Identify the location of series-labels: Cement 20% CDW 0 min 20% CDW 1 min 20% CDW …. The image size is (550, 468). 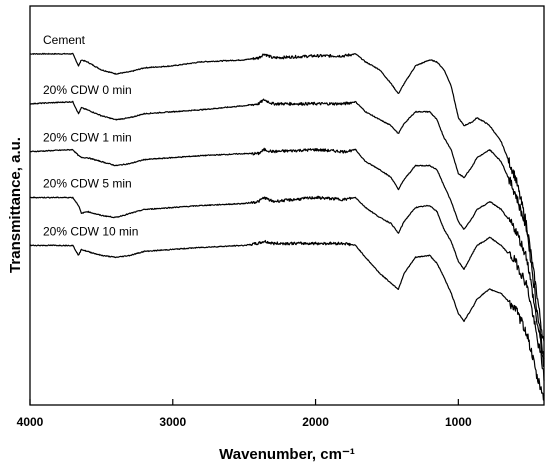
(90, 136).